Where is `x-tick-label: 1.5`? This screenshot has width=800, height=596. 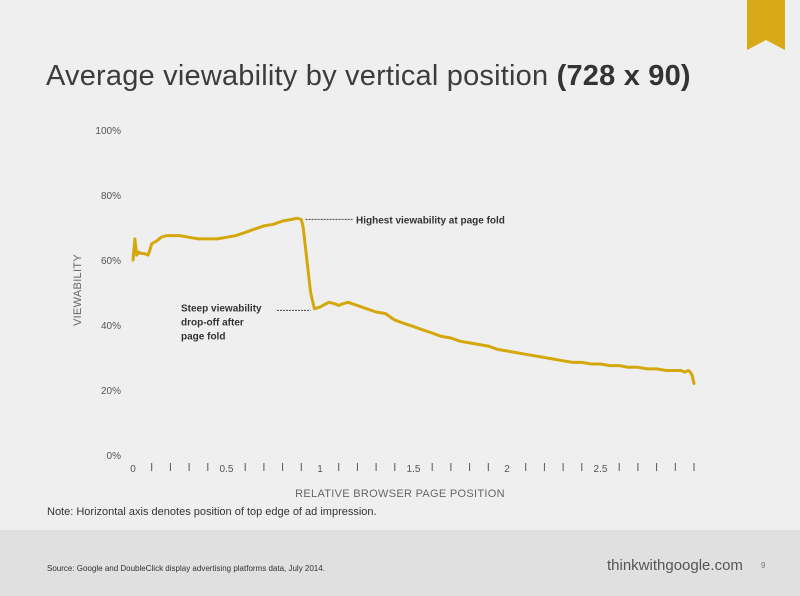
x-tick-label: 1.5 is located at coordinates (414, 469).